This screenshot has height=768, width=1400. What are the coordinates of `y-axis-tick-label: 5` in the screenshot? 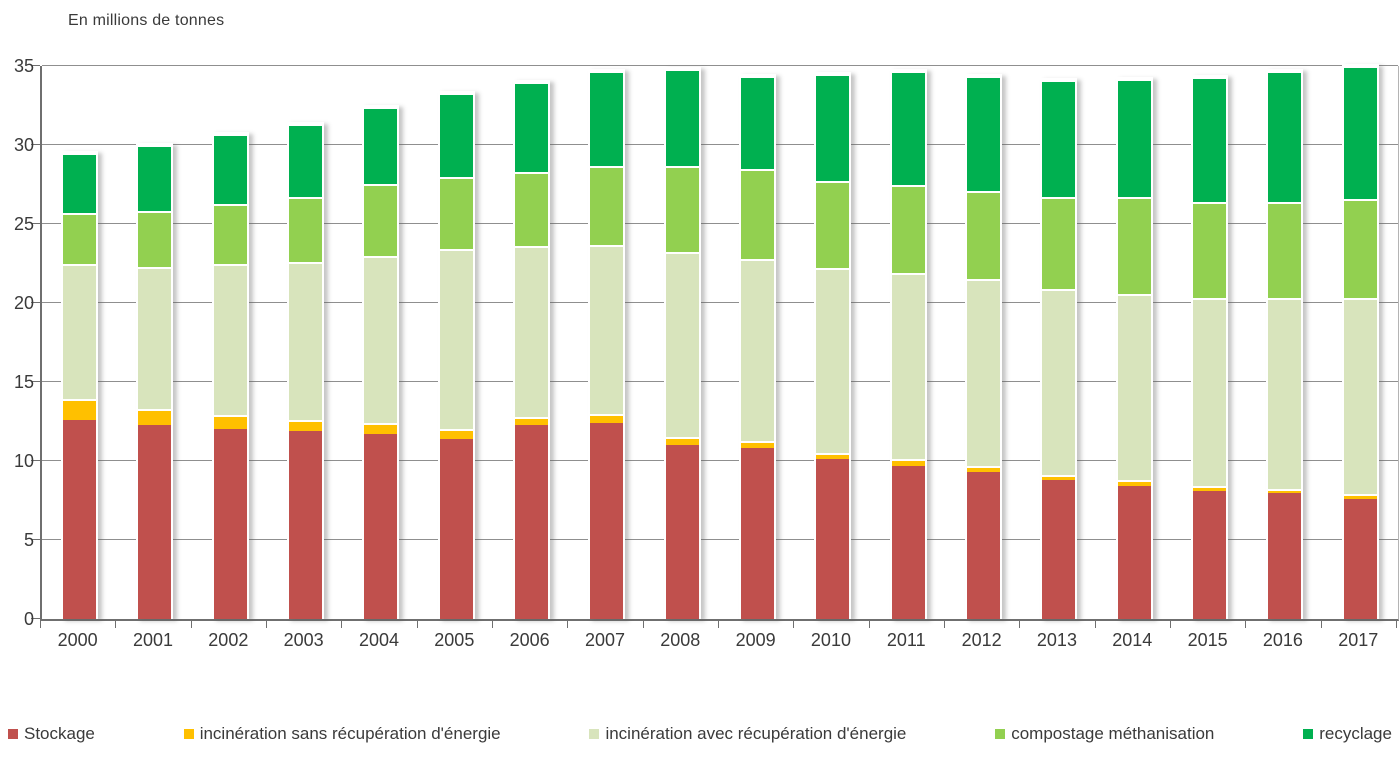 It's located at (28, 540).